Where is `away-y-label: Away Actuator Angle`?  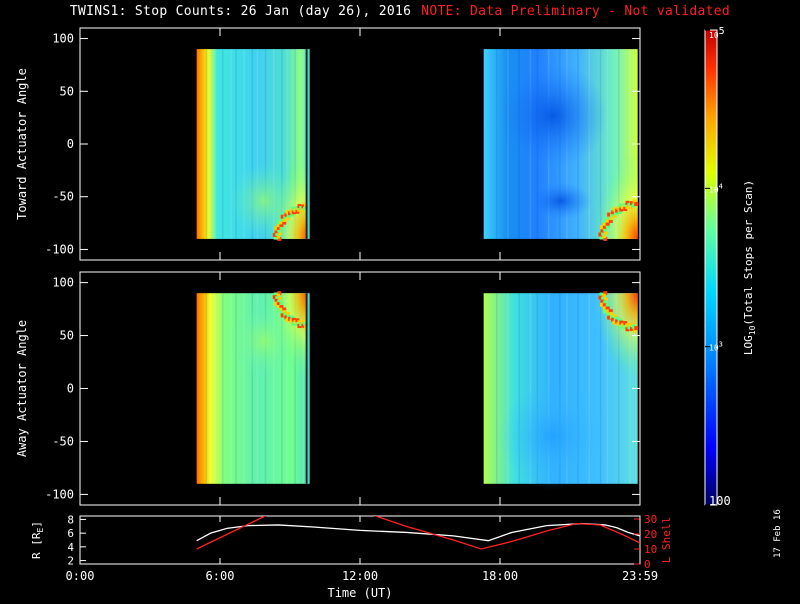
away-y-label: Away Actuator Angle is located at coordinates (22, 388).